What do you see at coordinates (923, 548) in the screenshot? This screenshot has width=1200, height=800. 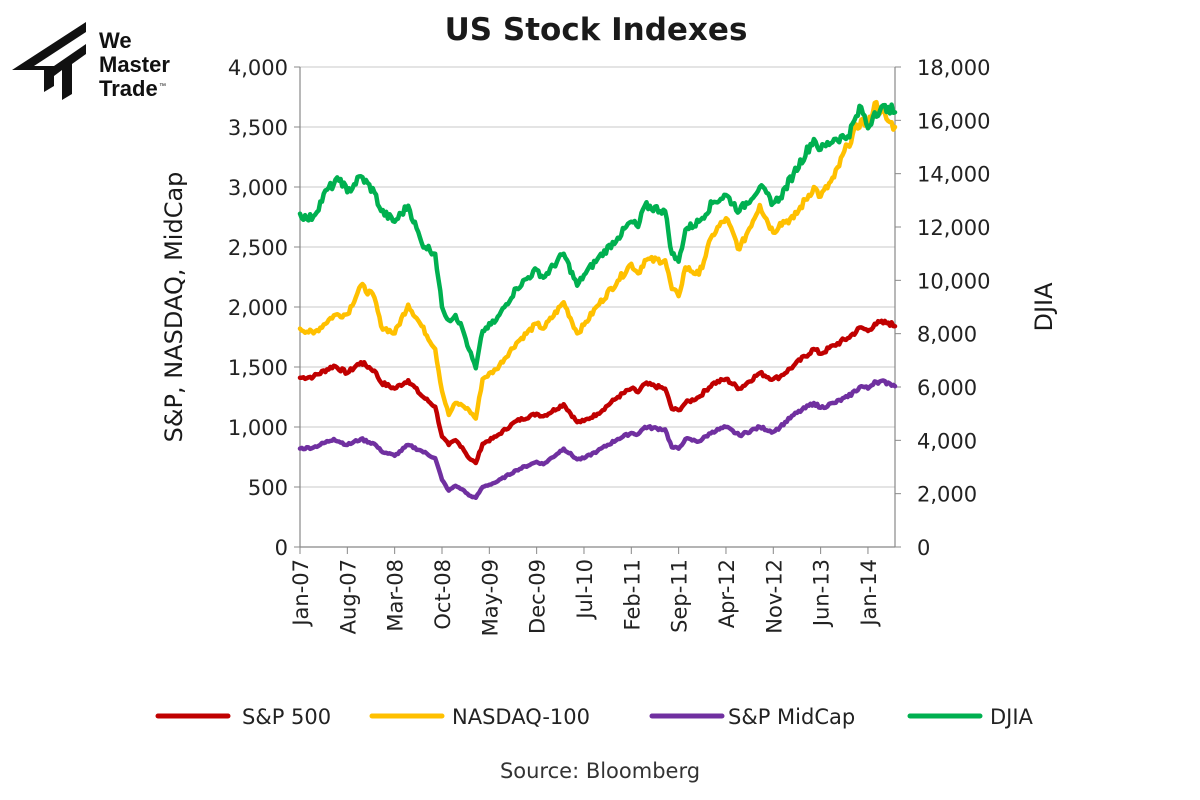 I see `y2-tick-label: 0` at bounding box center [923, 548].